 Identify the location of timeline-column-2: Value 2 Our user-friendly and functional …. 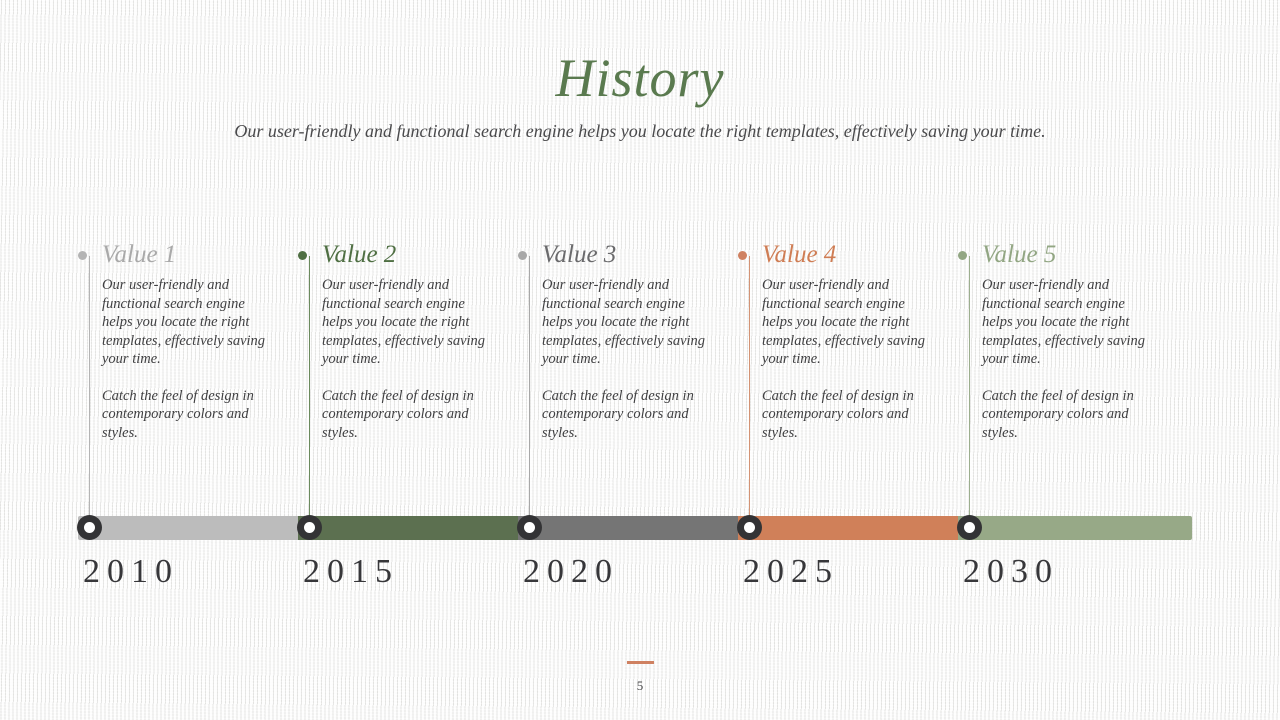
(398, 341).